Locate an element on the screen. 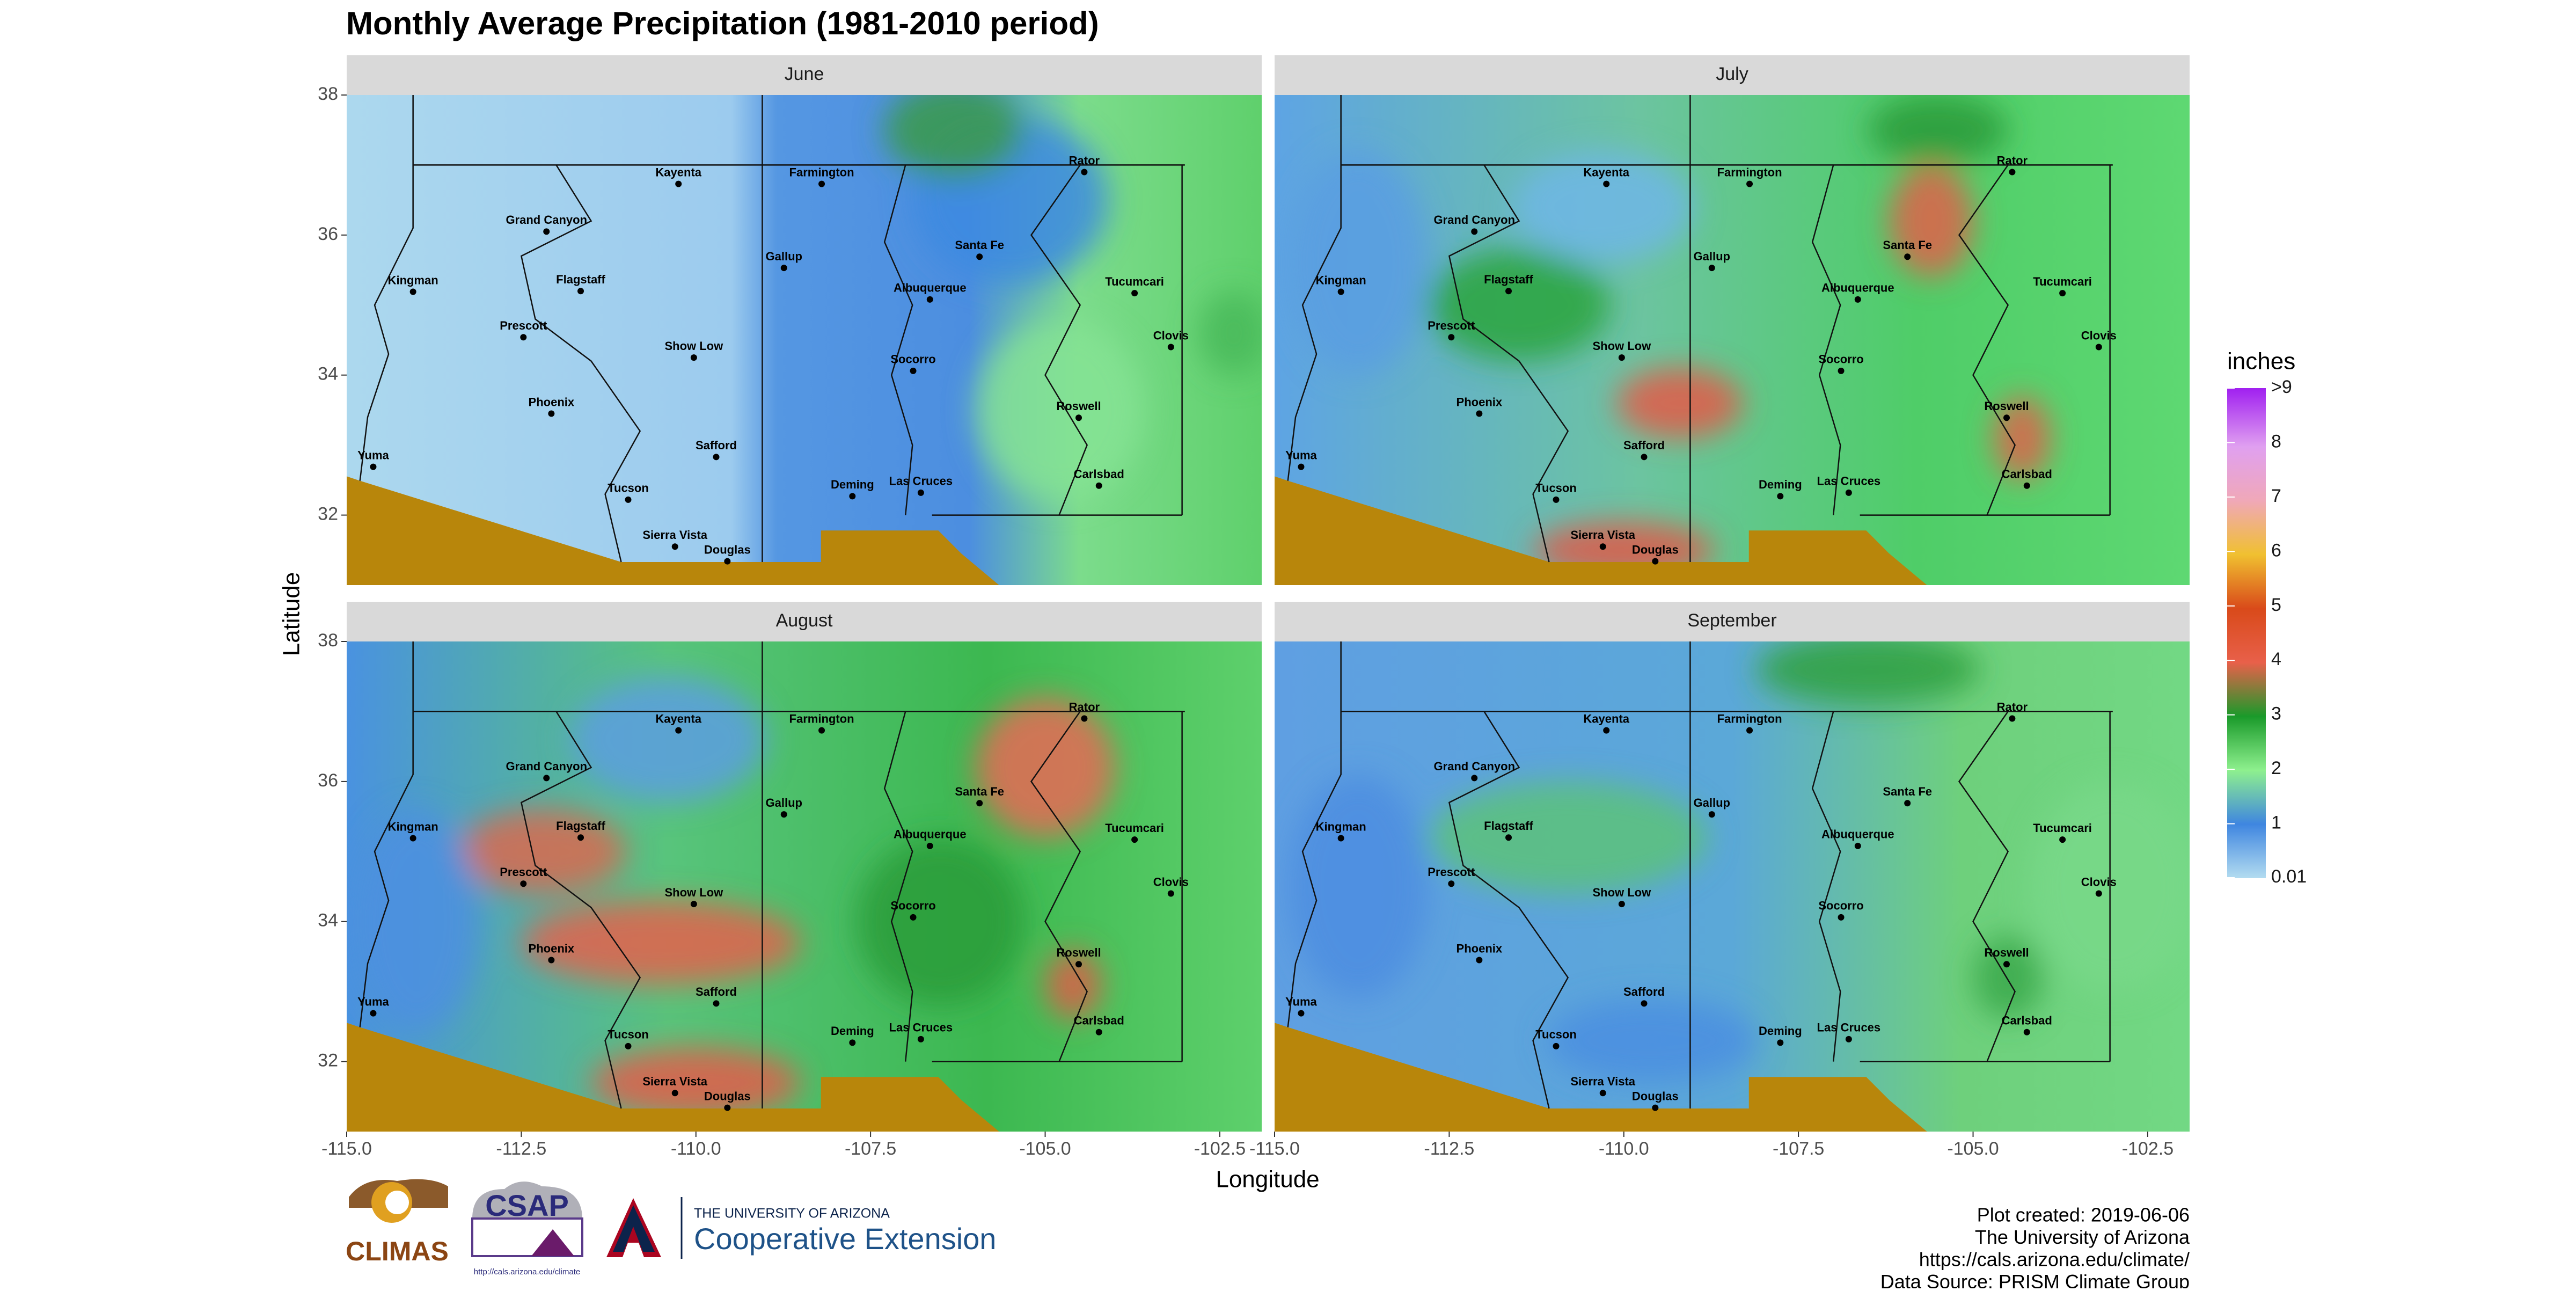  x-tick-label: -102.5 is located at coordinates (2148, 1149).